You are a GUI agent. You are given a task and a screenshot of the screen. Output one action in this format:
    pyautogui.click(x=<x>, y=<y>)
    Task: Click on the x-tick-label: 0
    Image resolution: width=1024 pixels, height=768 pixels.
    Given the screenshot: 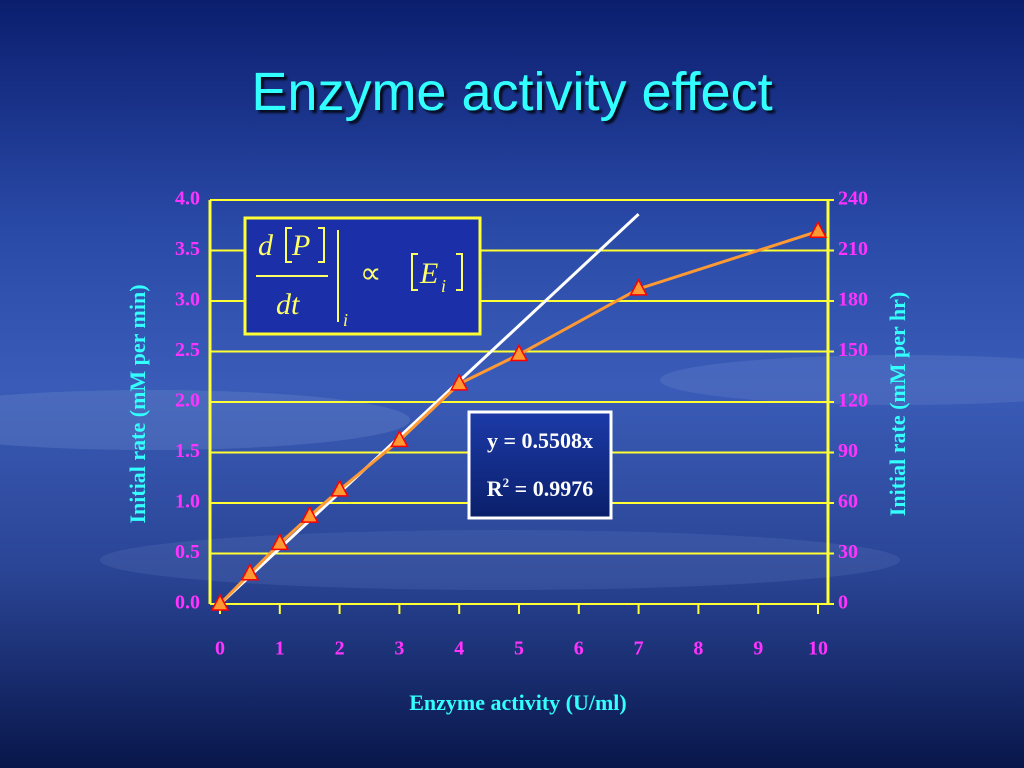 What is the action you would take?
    pyautogui.click(x=220, y=649)
    